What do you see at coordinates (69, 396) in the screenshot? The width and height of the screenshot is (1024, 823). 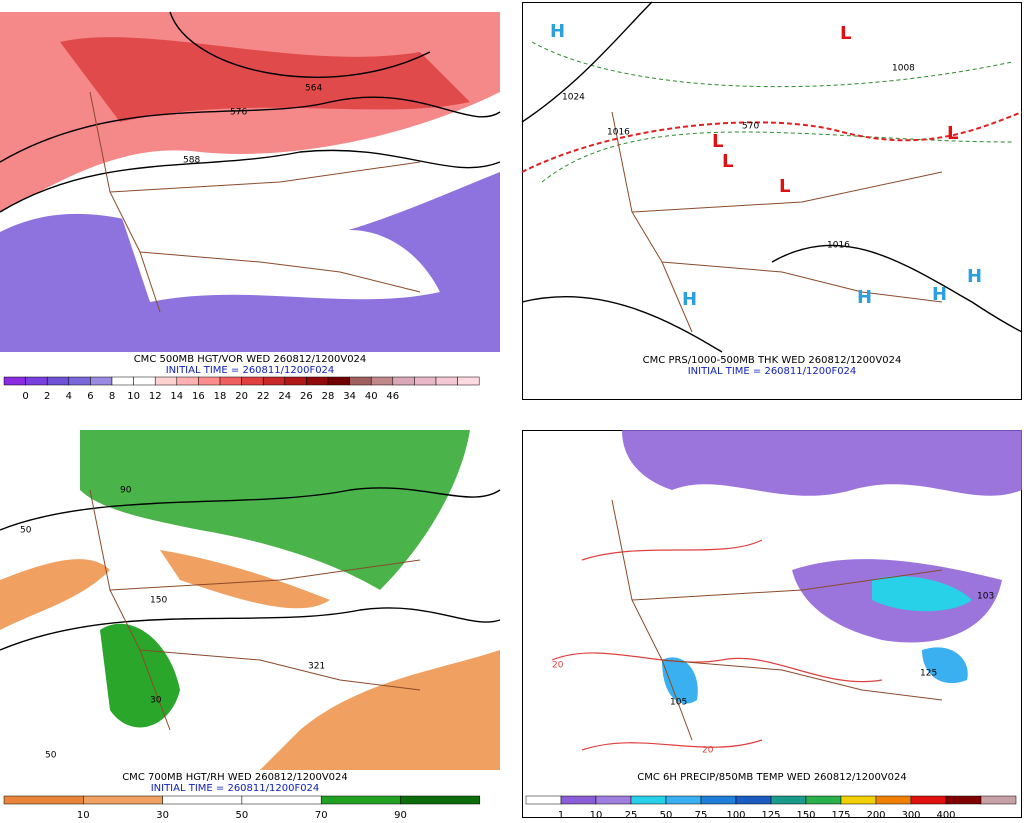 I see `colorbar-label: 4` at bounding box center [69, 396].